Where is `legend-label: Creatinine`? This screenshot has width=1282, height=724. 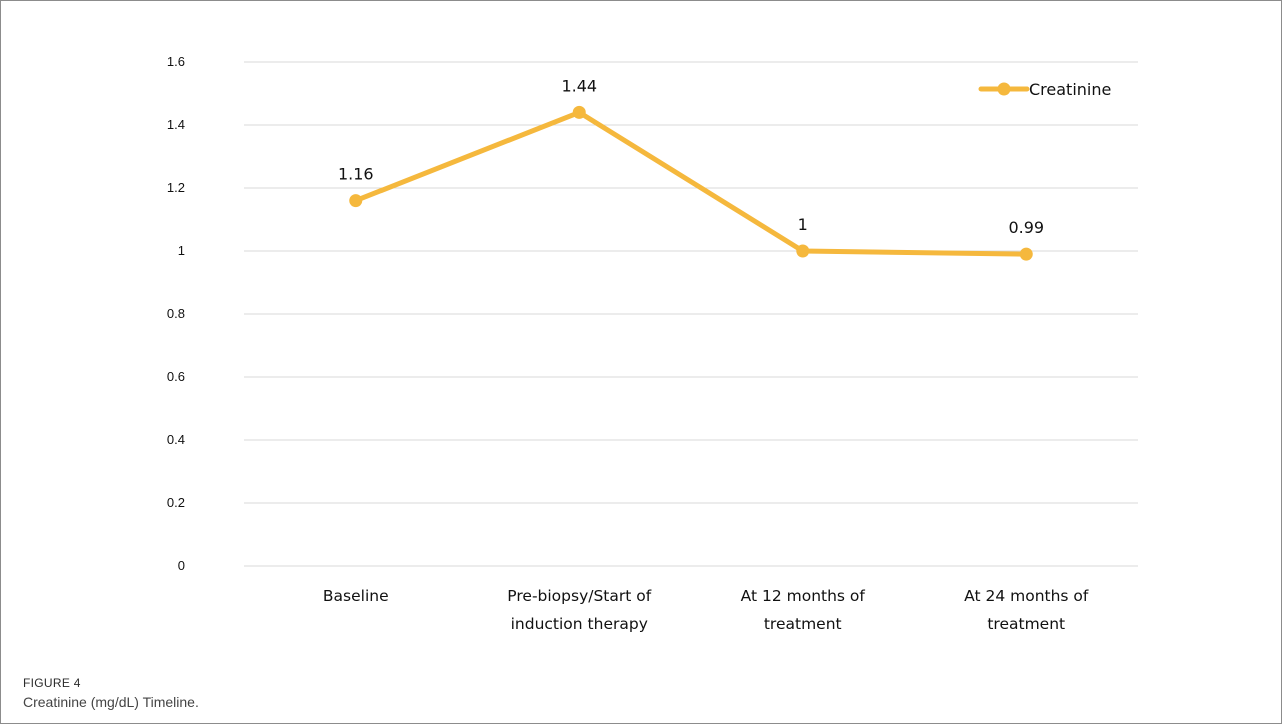
legend-label: Creatinine is located at coordinates (1070, 89).